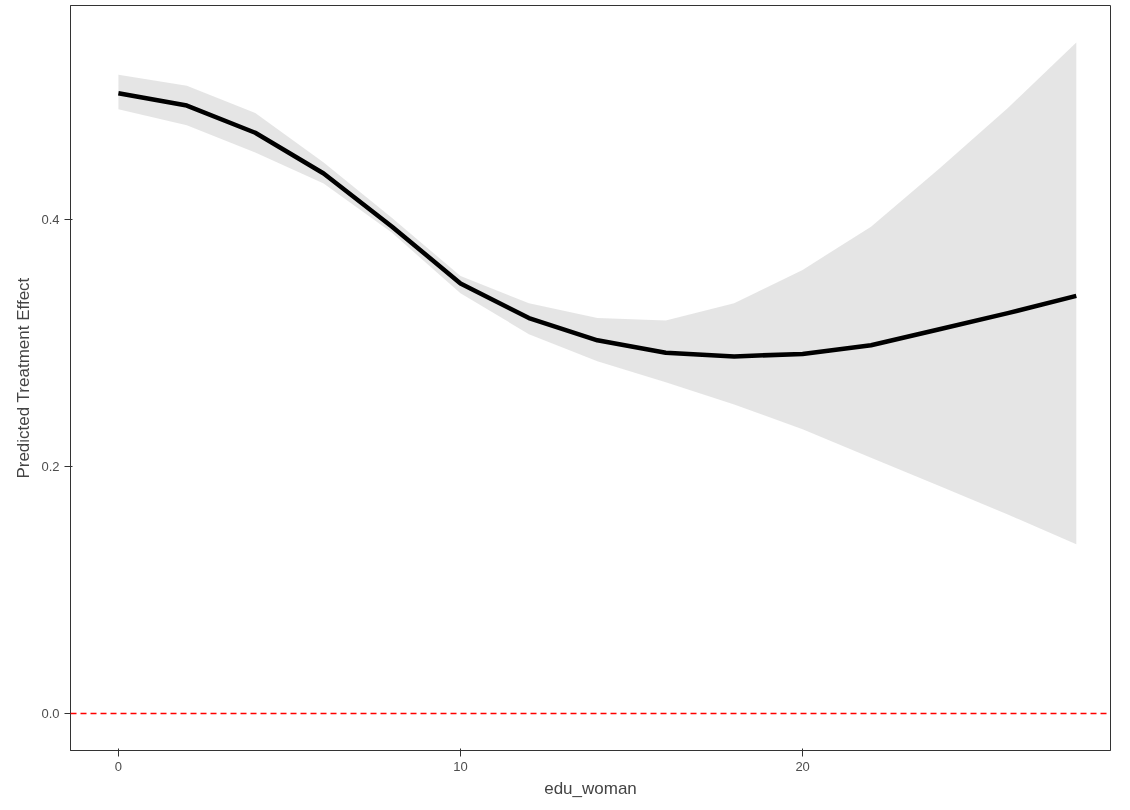  I want to click on x-axis-title: edu_woman, so click(590, 788).